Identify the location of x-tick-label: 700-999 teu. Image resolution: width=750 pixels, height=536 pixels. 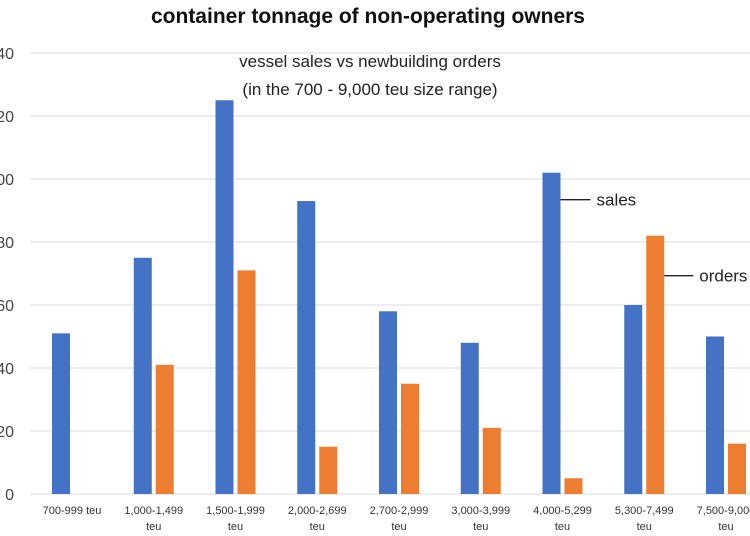
(72, 511).